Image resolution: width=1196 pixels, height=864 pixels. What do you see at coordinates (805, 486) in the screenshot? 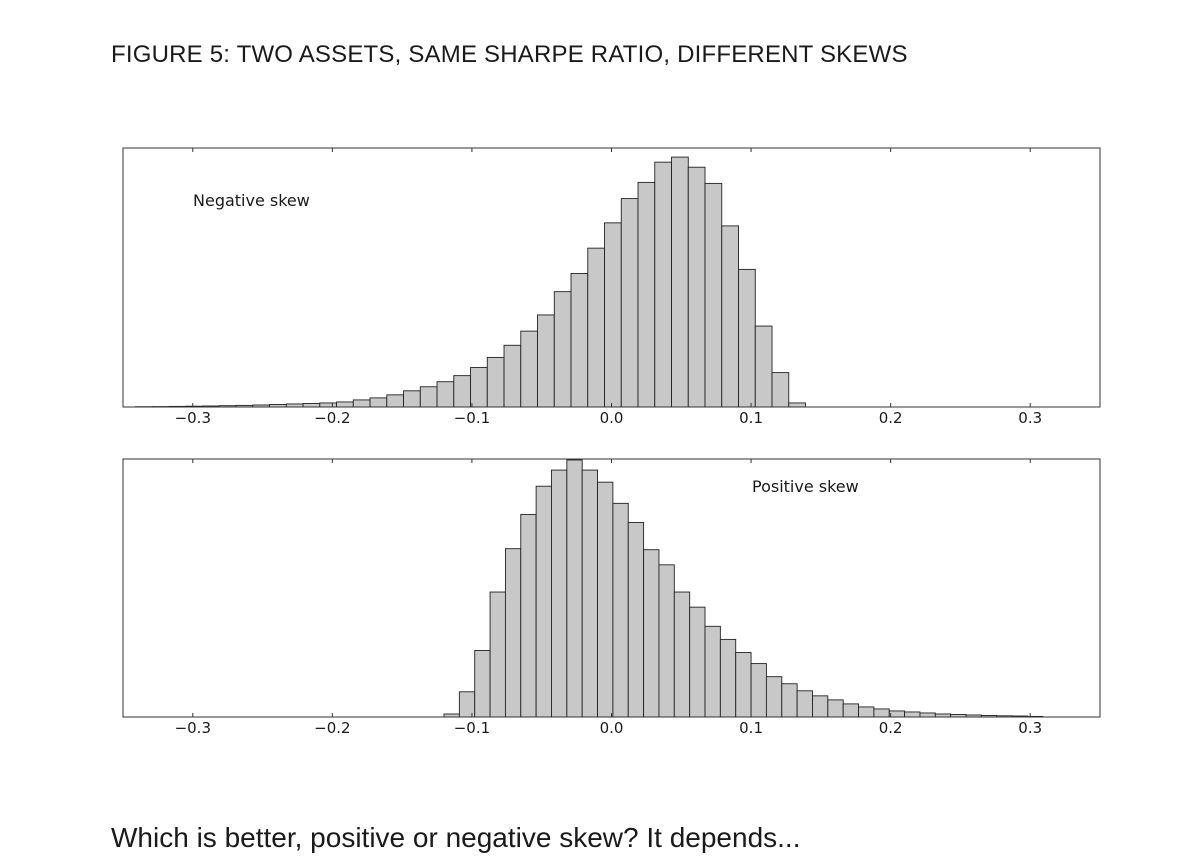
I see `skew-annotation: Positive skew` at bounding box center [805, 486].